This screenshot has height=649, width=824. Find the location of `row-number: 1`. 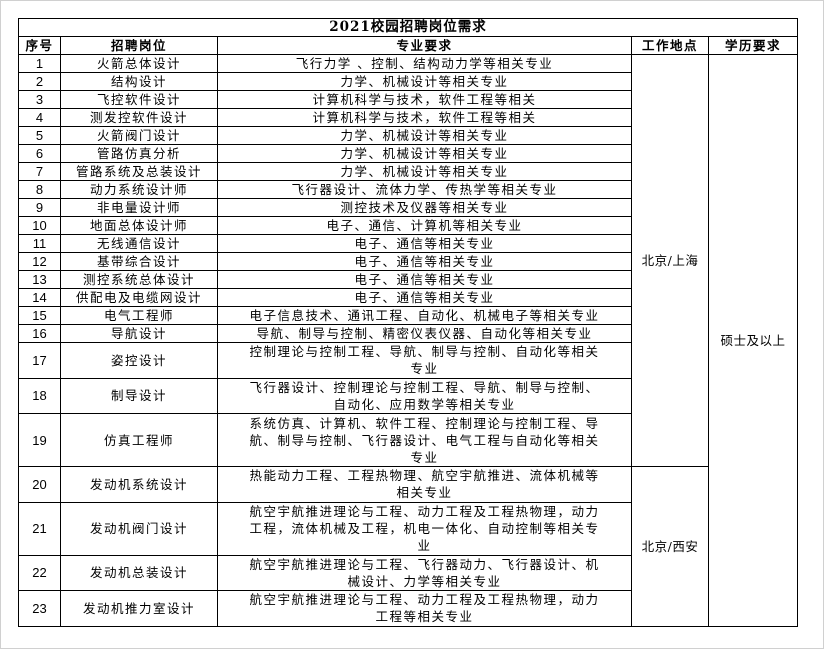

row-number: 1 is located at coordinates (39, 63).